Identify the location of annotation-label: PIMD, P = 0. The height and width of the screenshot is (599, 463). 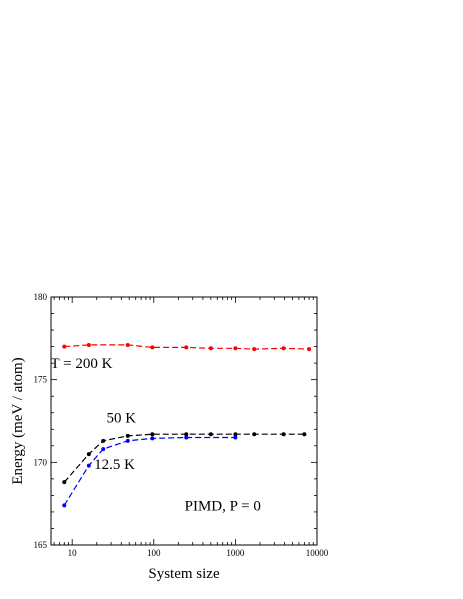
(223, 506).